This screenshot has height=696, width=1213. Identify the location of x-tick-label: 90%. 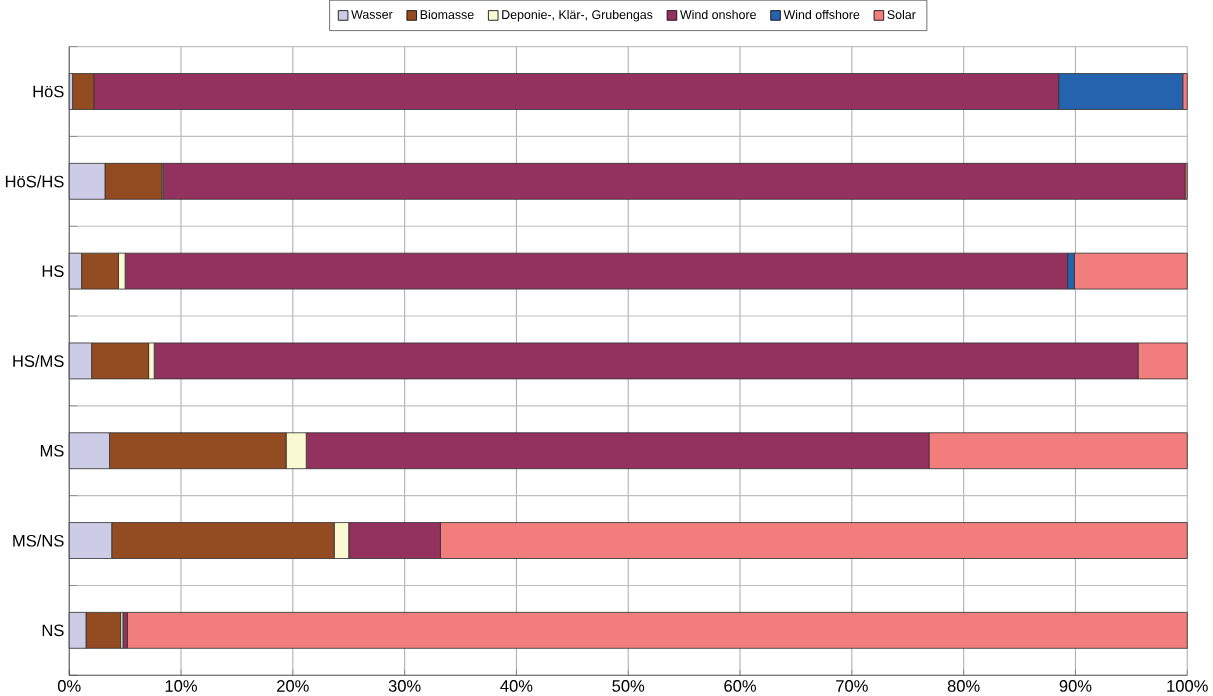
(1075, 685).